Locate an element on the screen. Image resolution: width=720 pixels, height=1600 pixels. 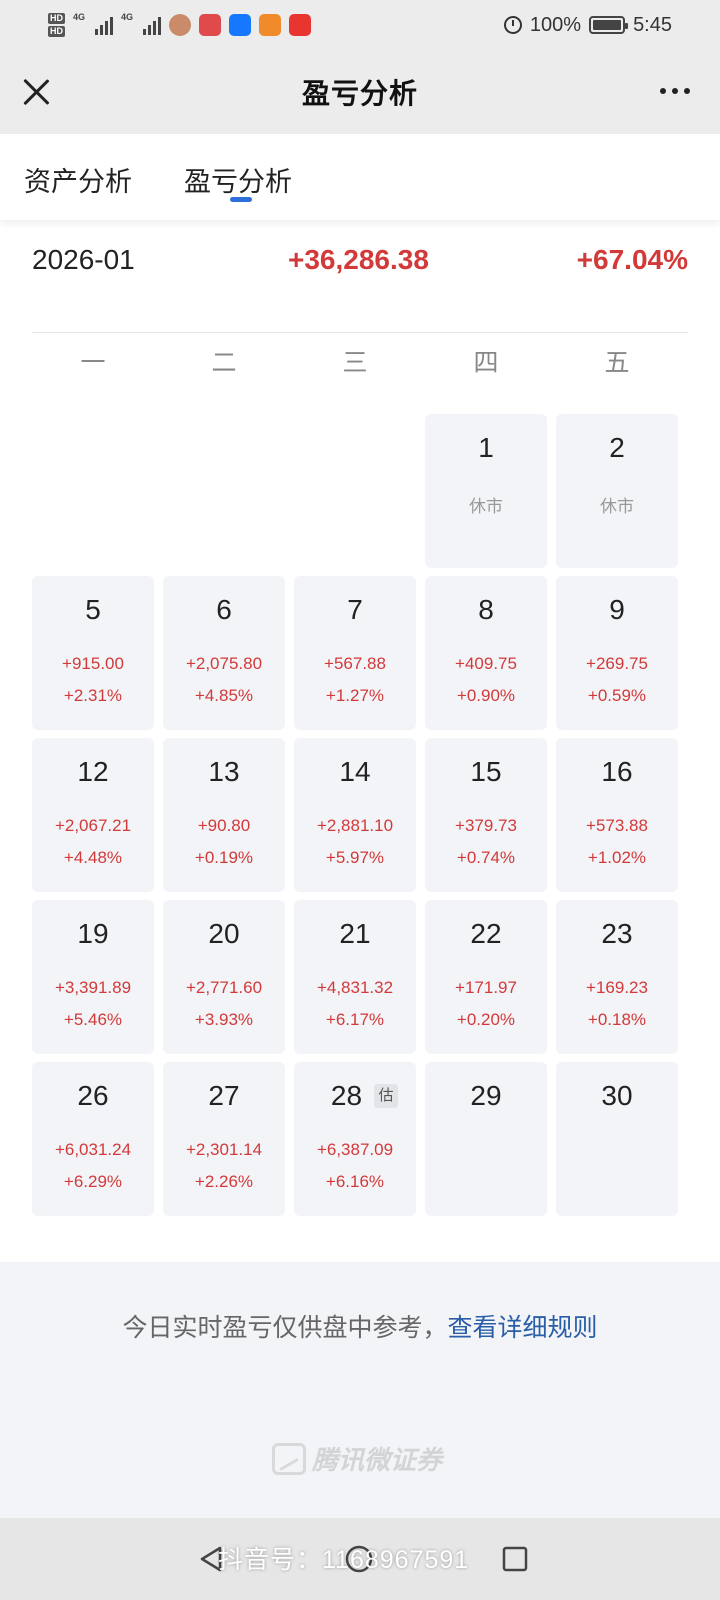
day-profit: +567.88 is located at coordinates (355, 663).